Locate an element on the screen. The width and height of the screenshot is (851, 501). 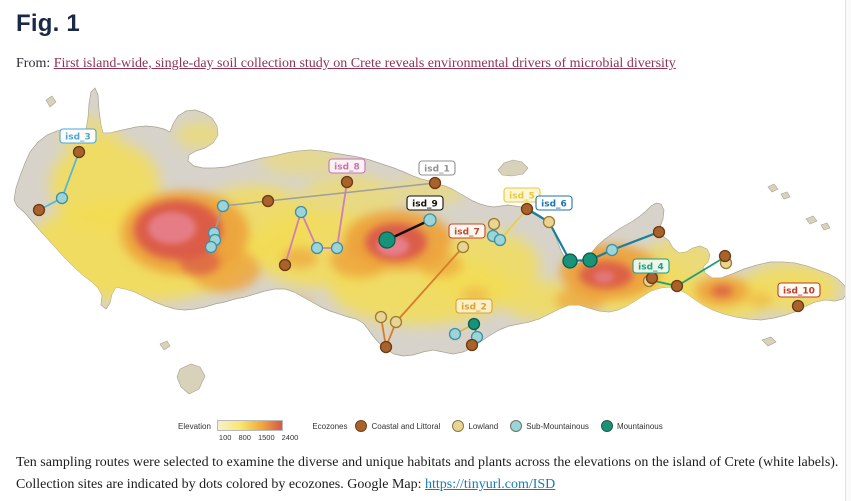
isd_7-sample-site-dot-coastal is located at coordinates (386, 347).